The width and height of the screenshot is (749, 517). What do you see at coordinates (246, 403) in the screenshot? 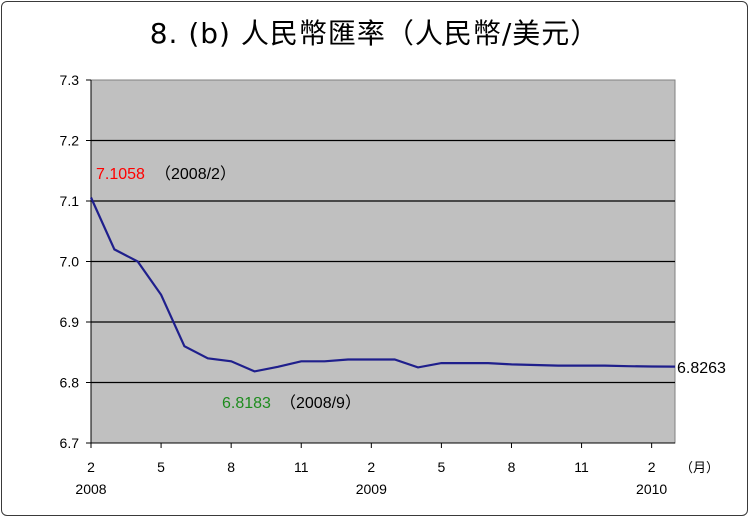
I see `min-value-label: 6.8183` at bounding box center [246, 403].